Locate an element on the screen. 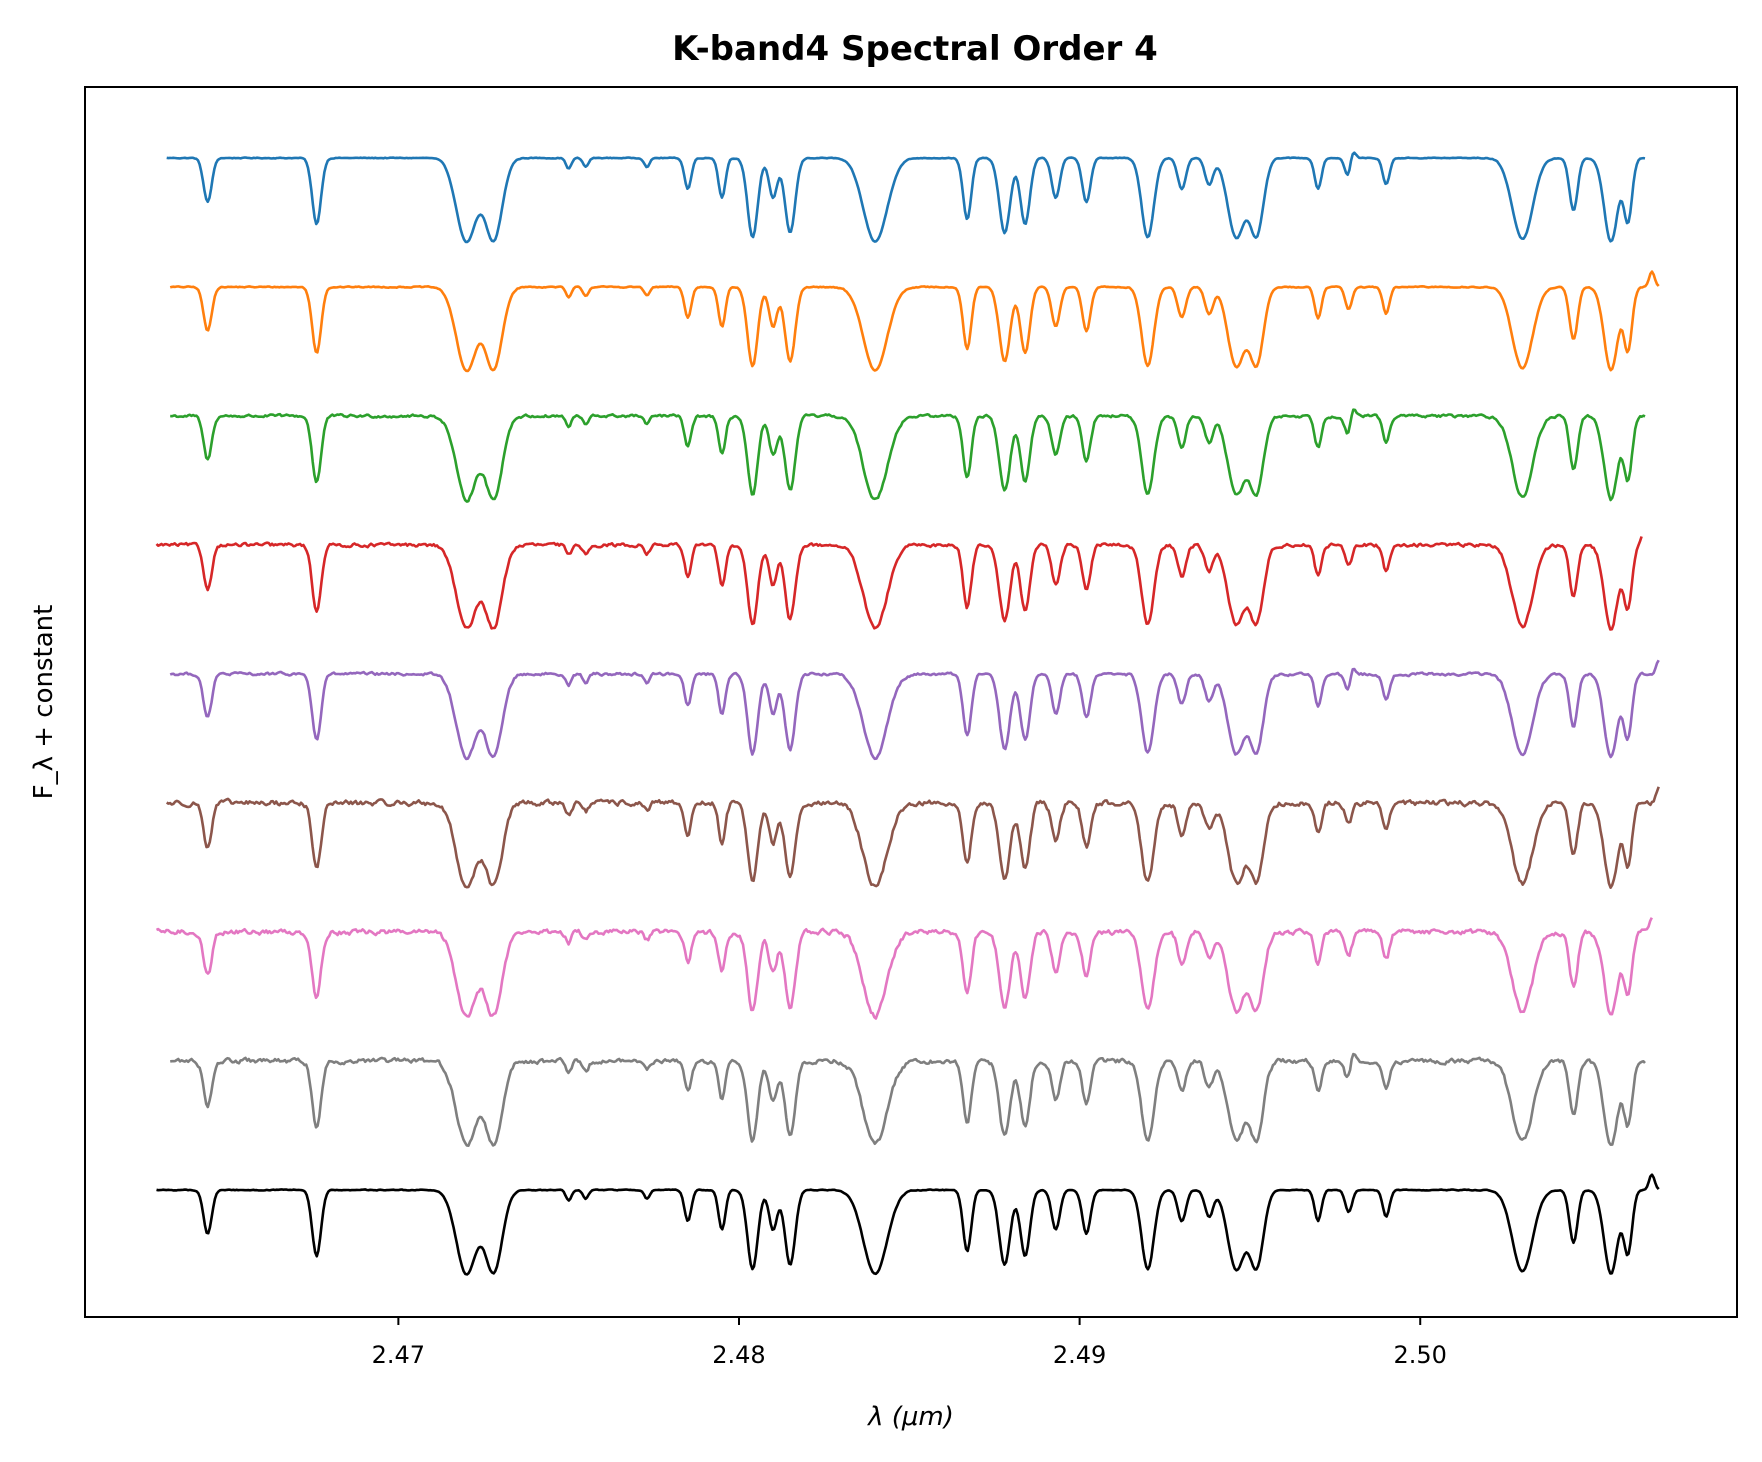 This screenshot has height=1462, width=1762. y-axis-label: F_λ + constant is located at coordinates (44, 702).